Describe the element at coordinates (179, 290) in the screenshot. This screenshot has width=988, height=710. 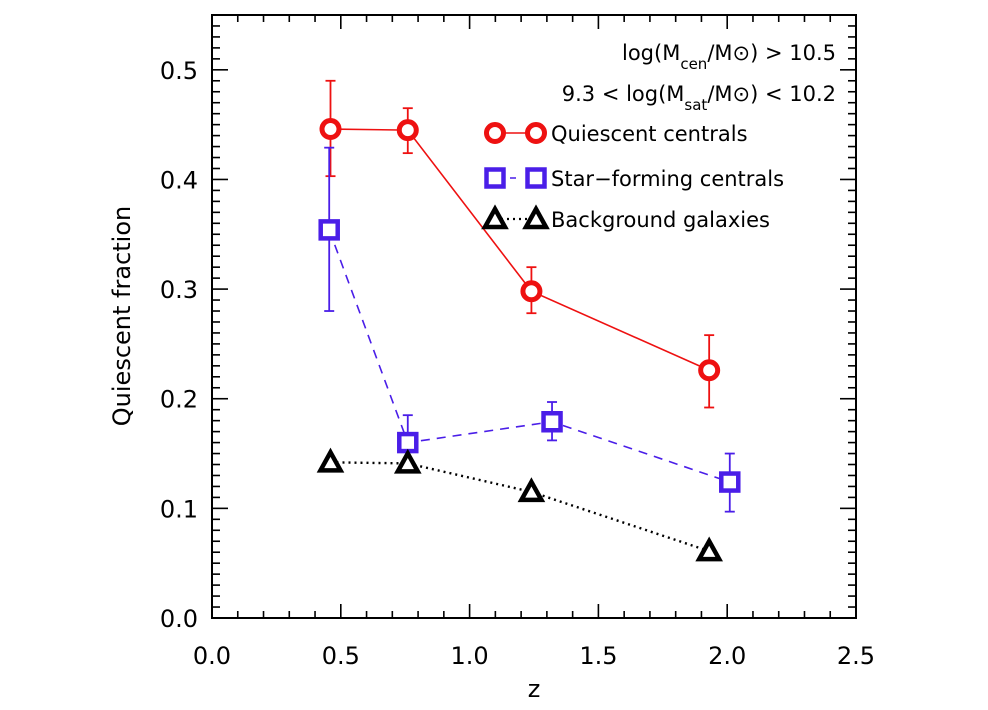
I see `y-tick-label: 0.3` at that location.